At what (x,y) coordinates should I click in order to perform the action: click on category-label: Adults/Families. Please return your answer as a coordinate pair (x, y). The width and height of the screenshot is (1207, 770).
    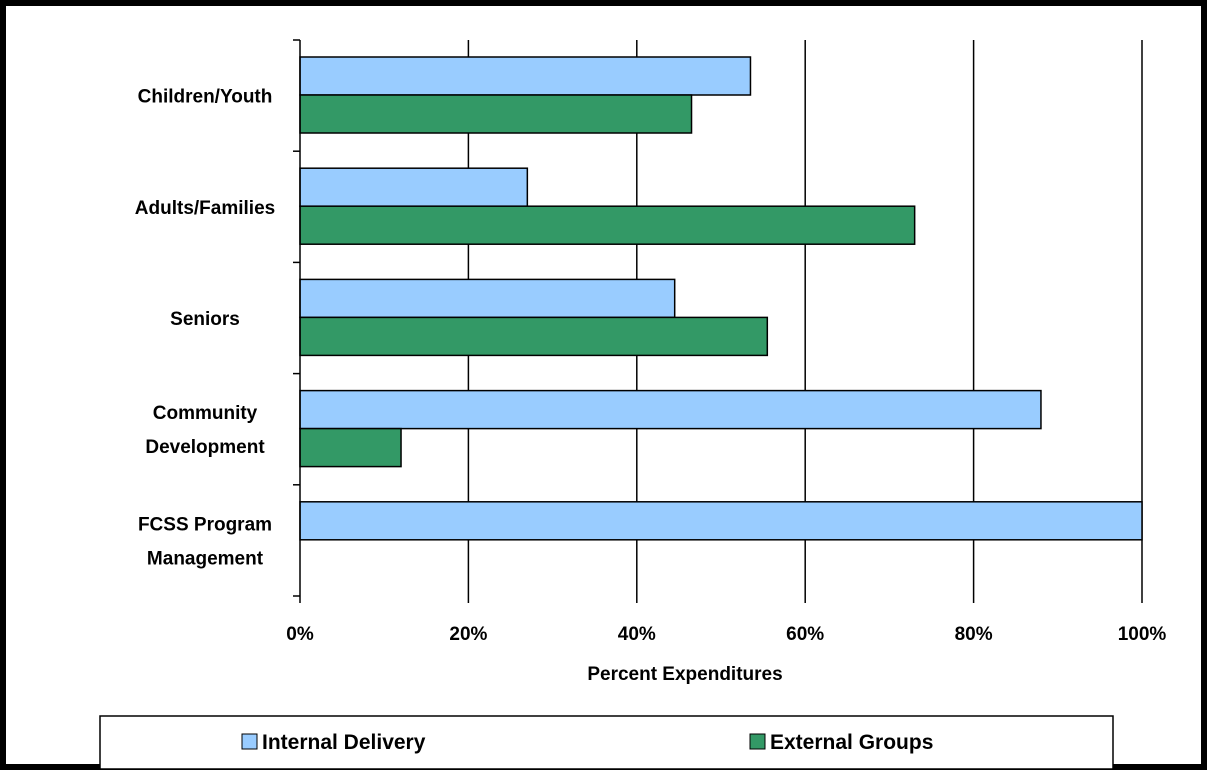
    Looking at the image, I should click on (205, 208).